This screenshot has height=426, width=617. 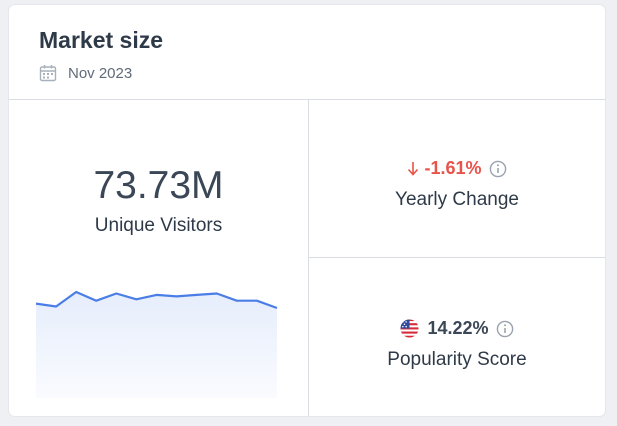 I want to click on unique-visitors-value: 73.73M, so click(x=158, y=185).